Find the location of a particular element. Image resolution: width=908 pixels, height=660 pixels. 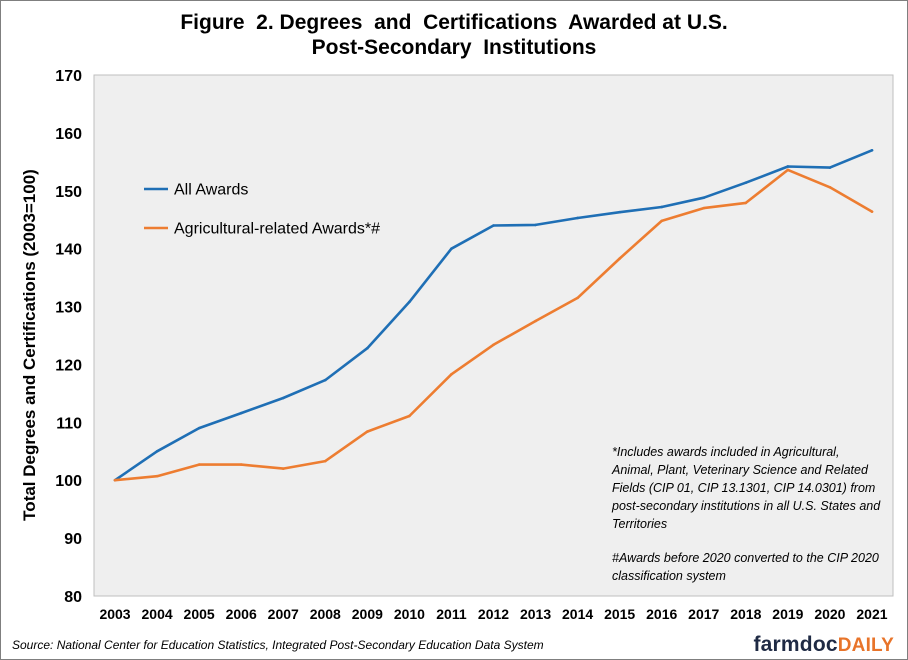

x-tick-label: 2016 is located at coordinates (661, 614).